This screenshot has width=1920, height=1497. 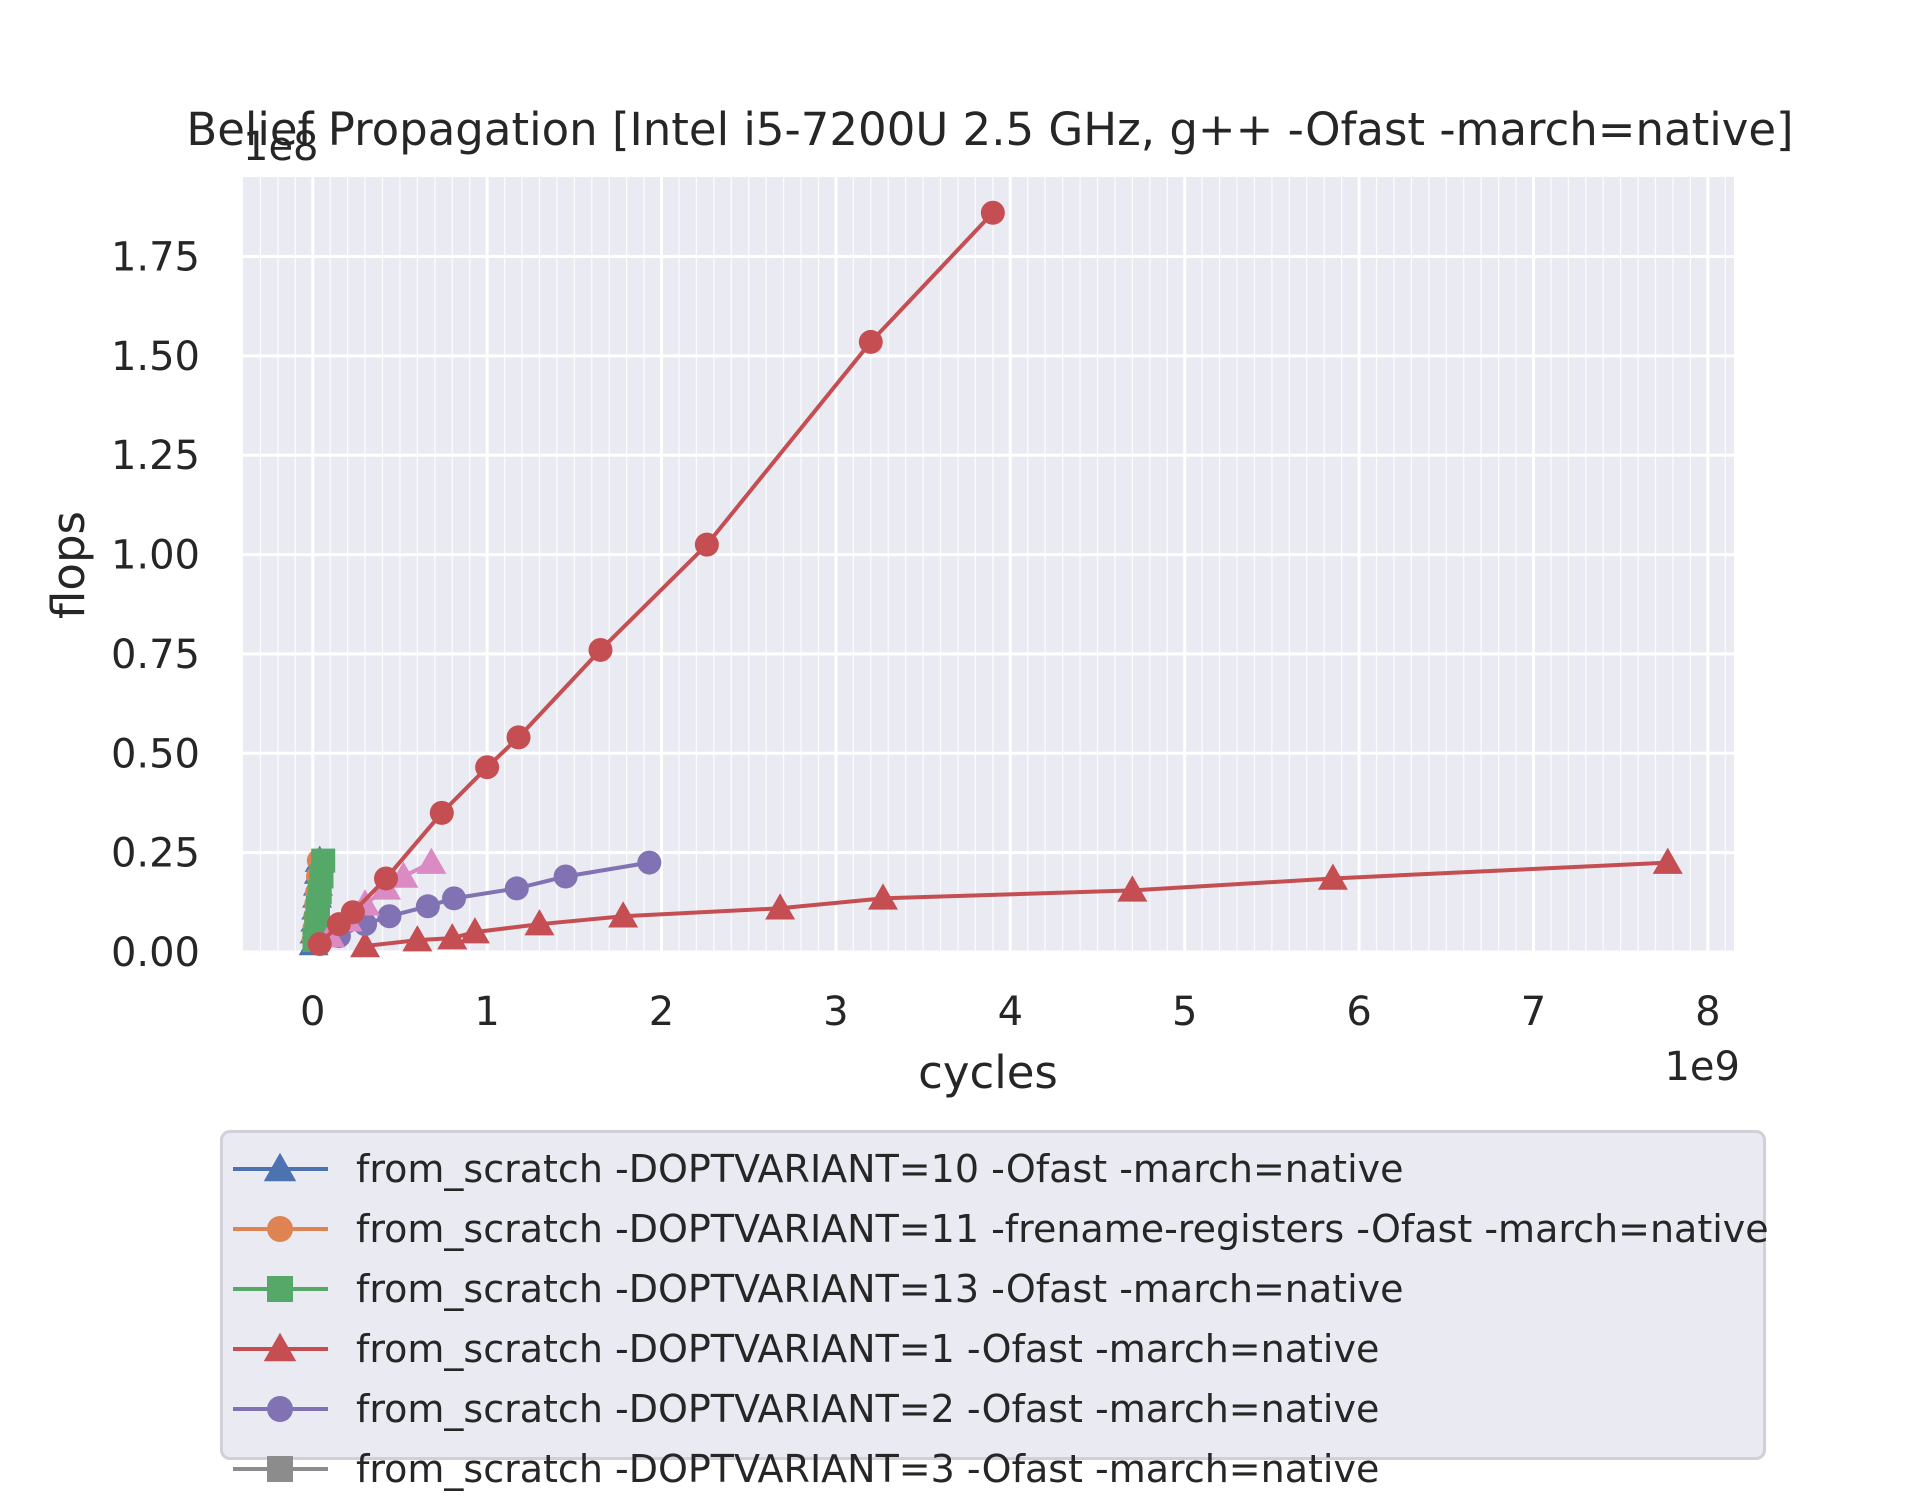 I want to click on x-tick-label: 1, so click(x=486, y=1012).